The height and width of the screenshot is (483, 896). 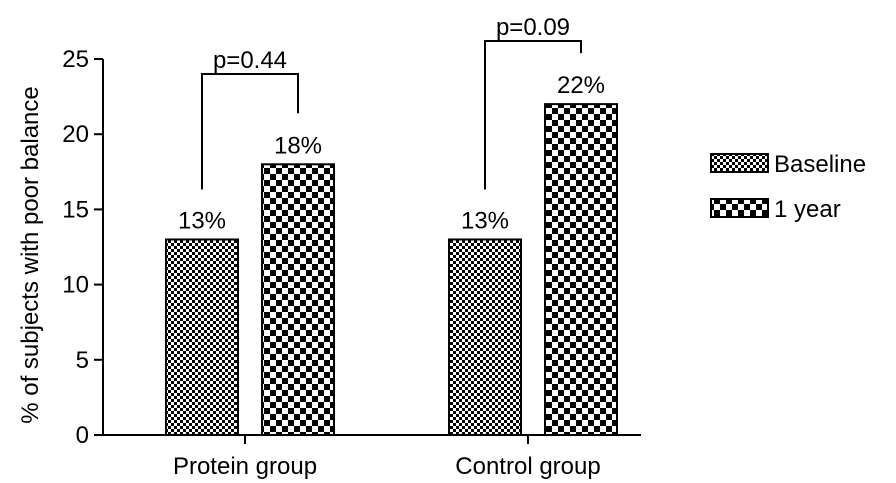 What do you see at coordinates (807, 209) in the screenshot?
I see `legend-label: 1 year` at bounding box center [807, 209].